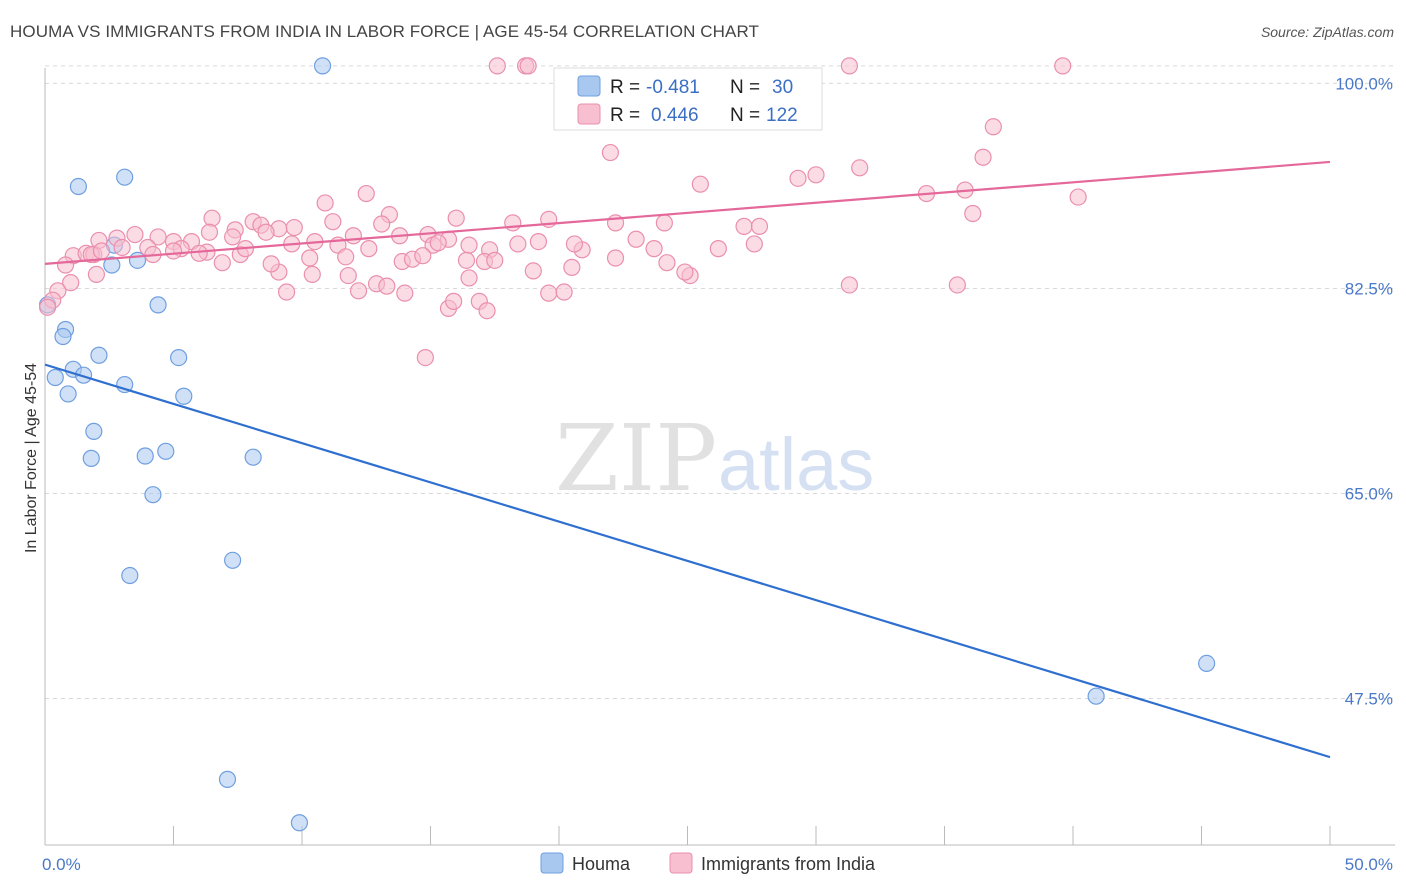 The image size is (1406, 892). Describe the element at coordinates (31, 458) in the screenshot. I see `y-axis-label: In Labor Force | Age 45-54` at that location.